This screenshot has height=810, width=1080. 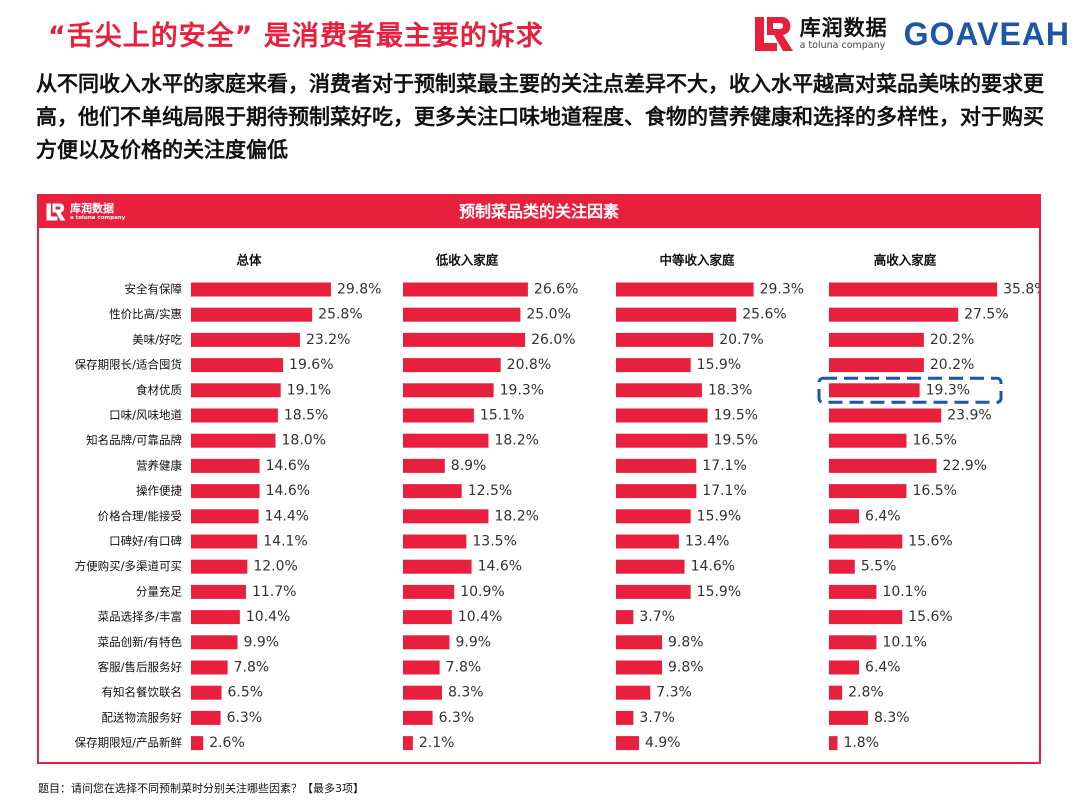 I want to click on data-label: 27.5%, so click(x=986, y=315).